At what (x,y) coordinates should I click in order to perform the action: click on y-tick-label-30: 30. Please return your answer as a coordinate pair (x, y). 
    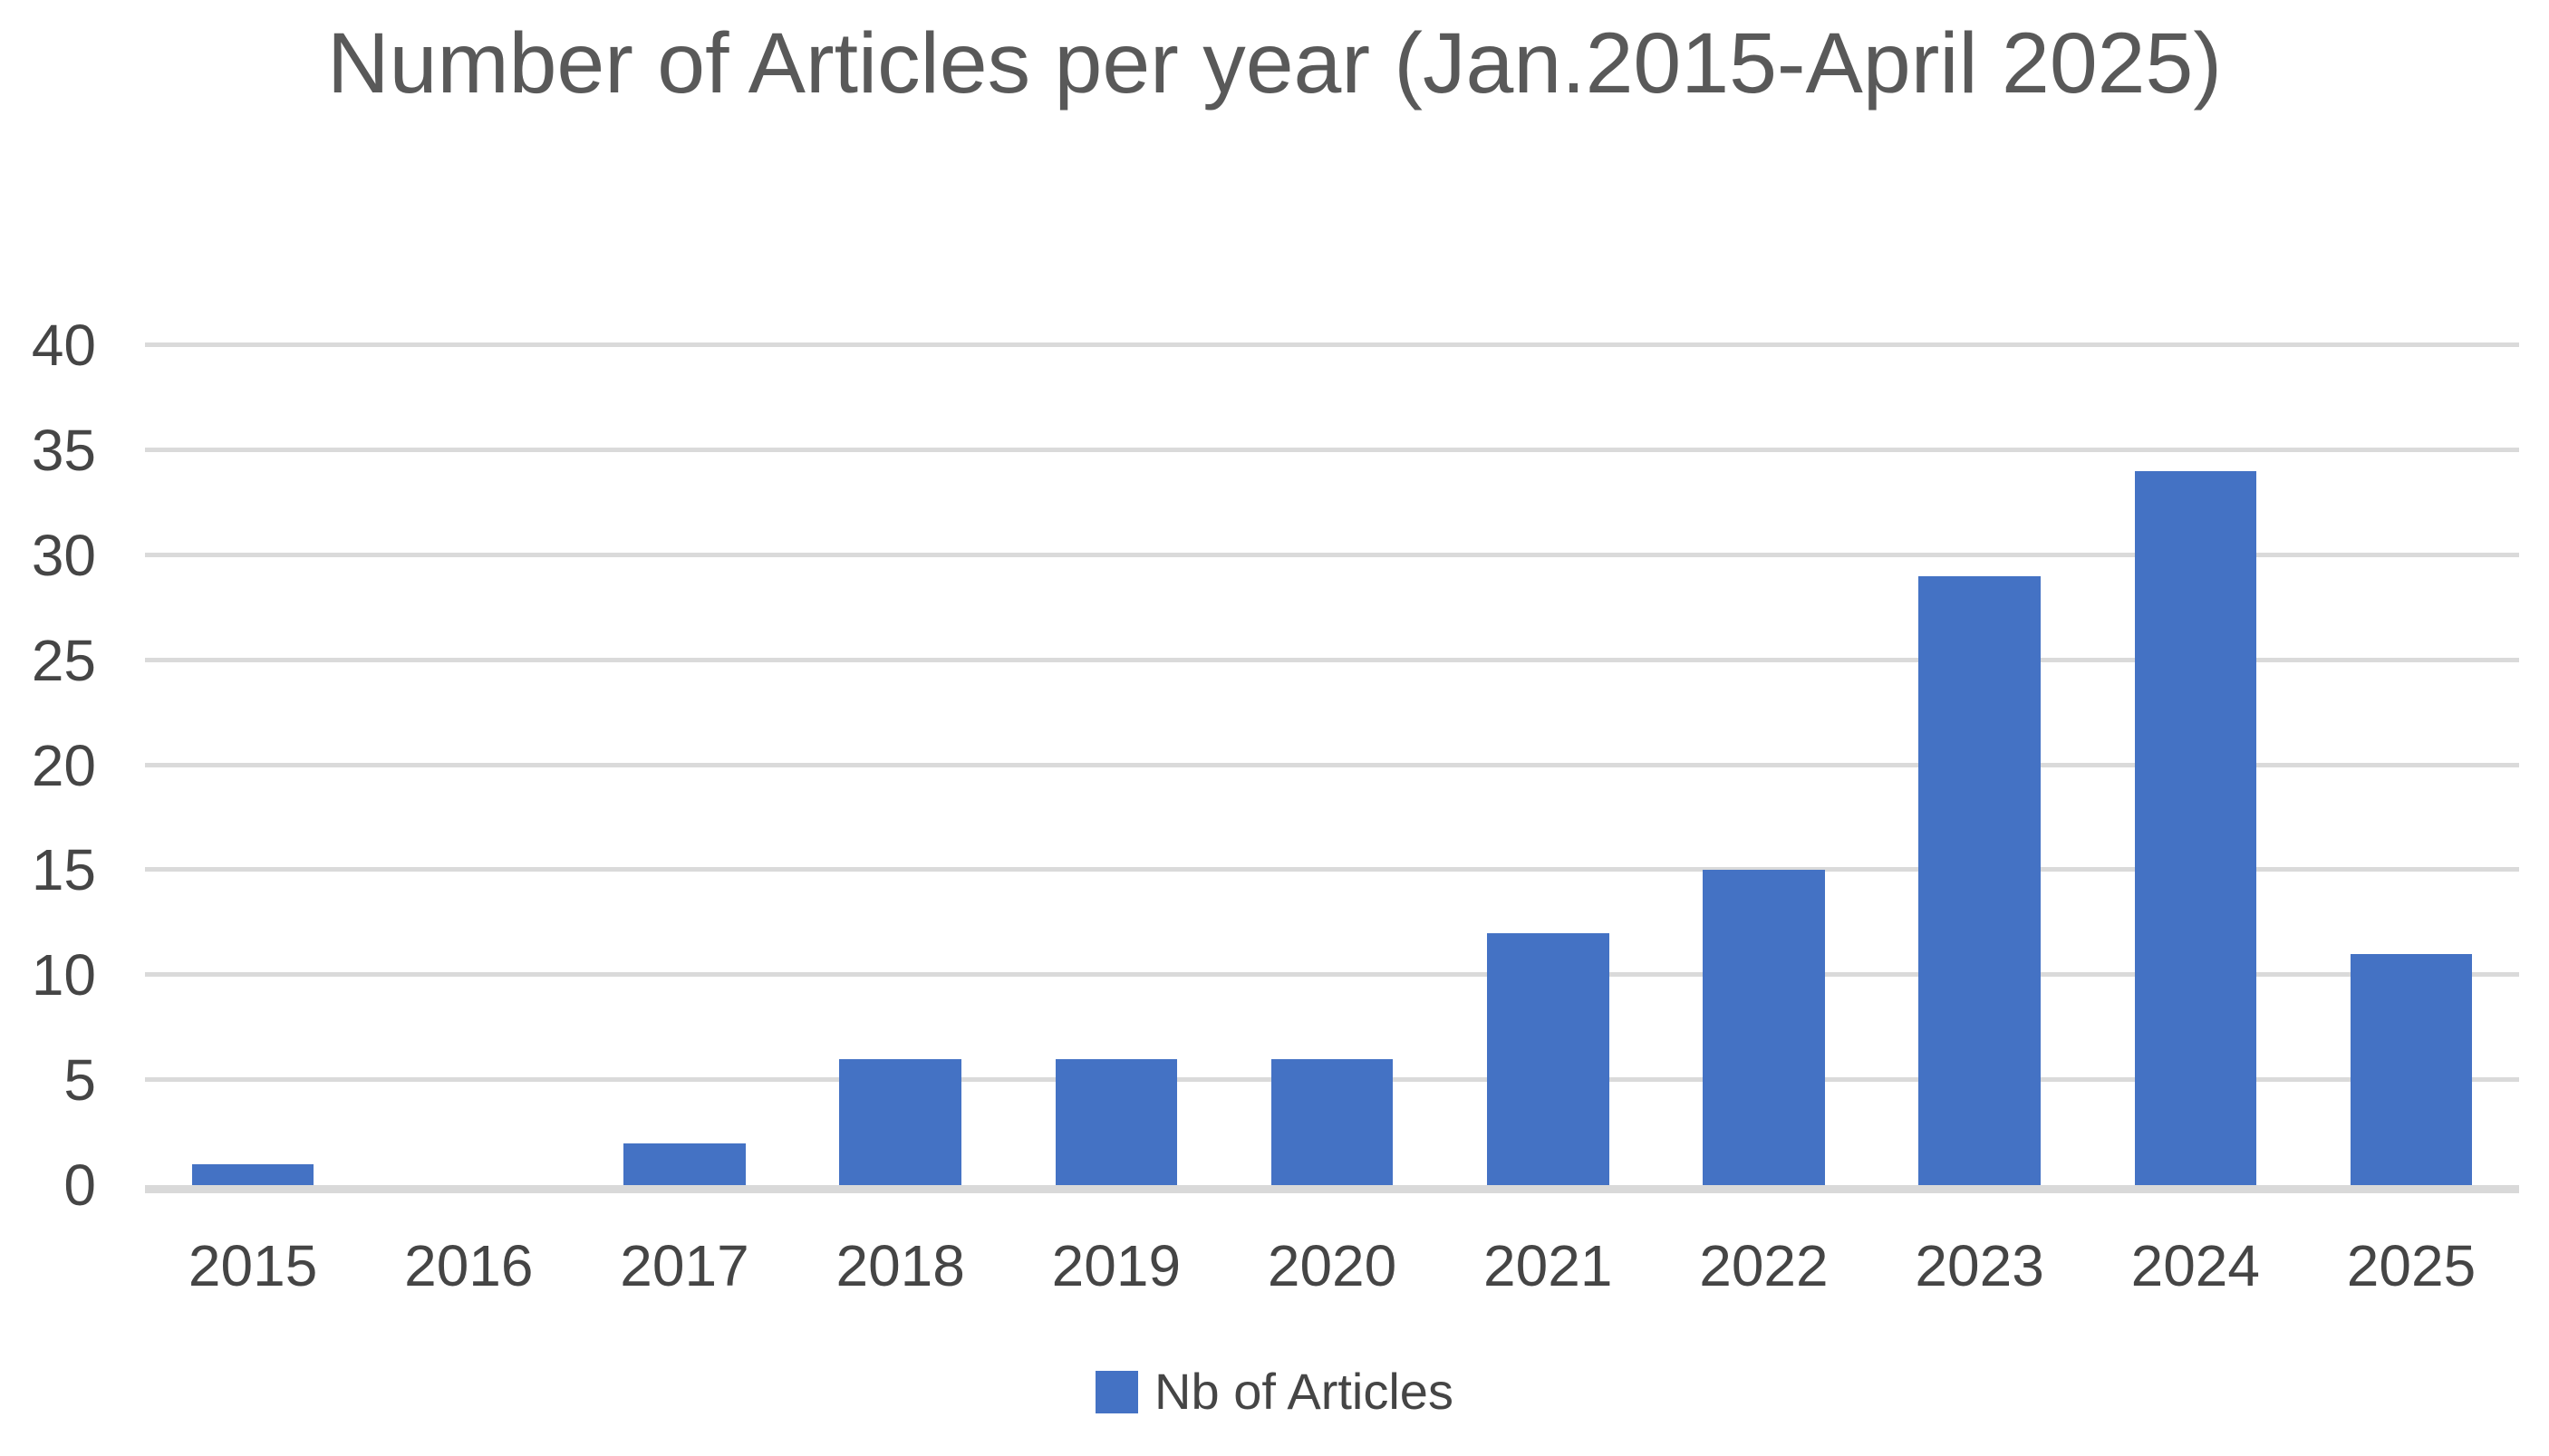
    Looking at the image, I should click on (63, 555).